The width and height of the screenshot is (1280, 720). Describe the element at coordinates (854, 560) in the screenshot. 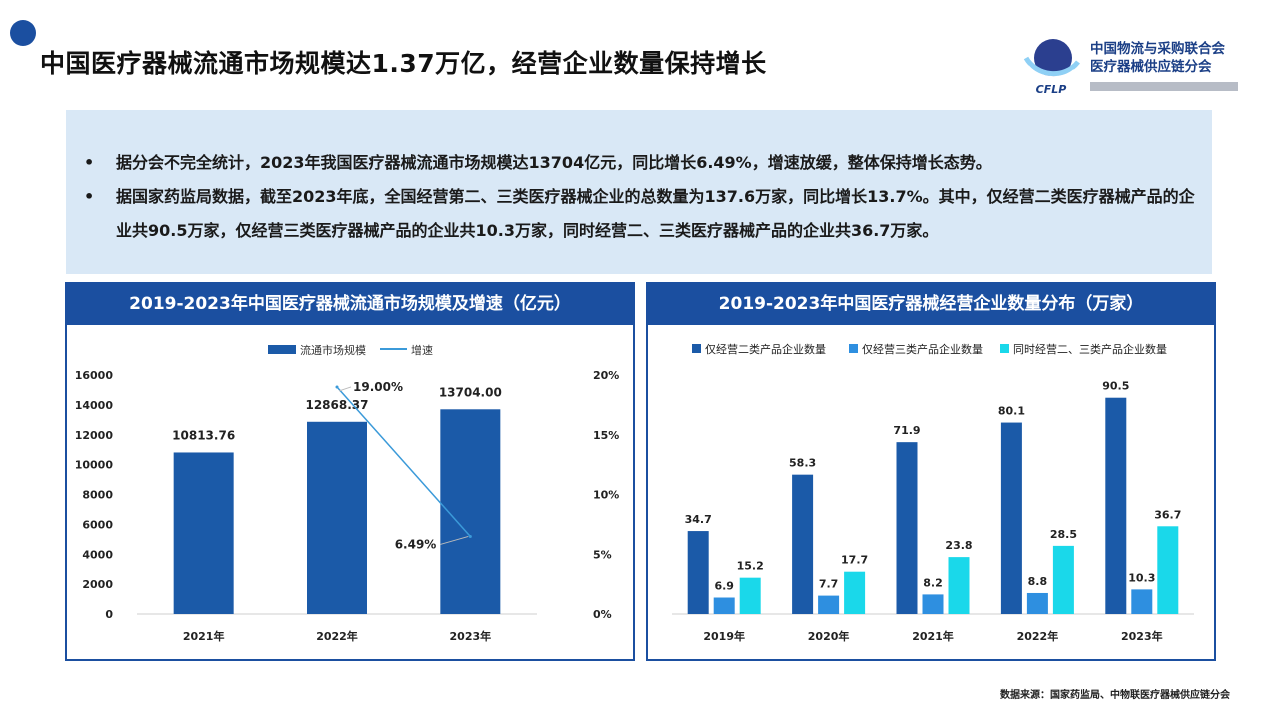

I see `bar-value-label: 17.7` at that location.